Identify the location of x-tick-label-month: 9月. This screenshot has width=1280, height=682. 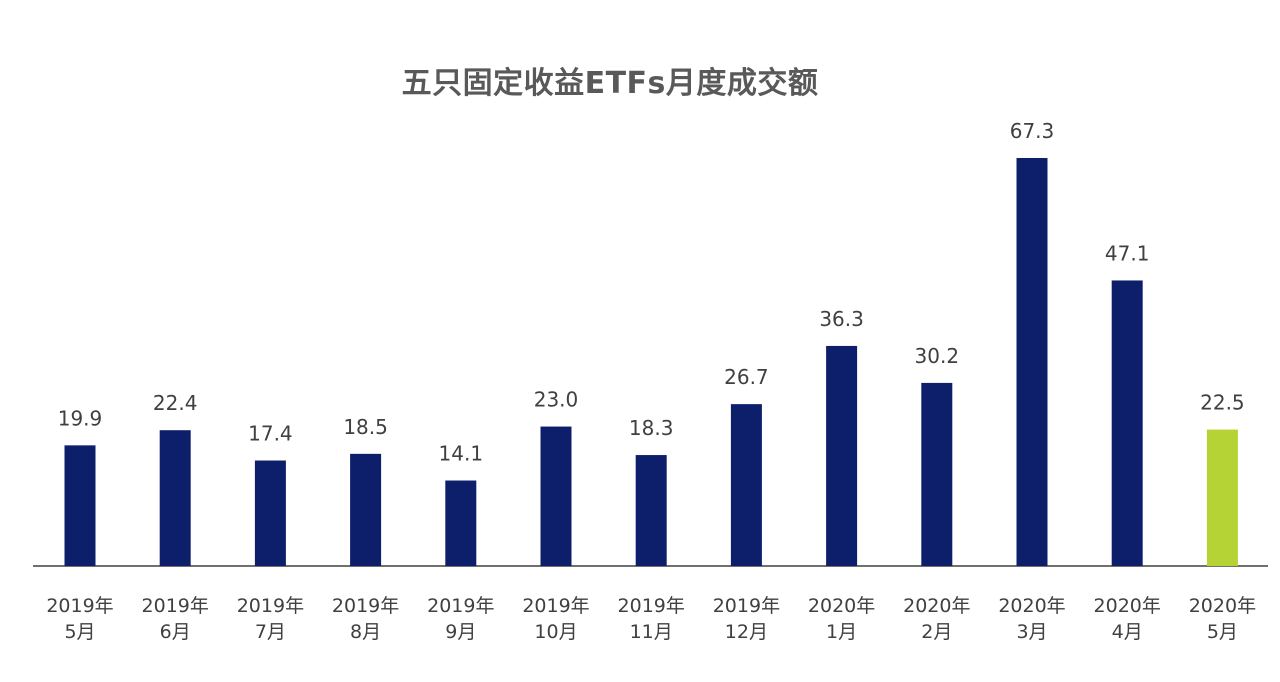
(460, 632).